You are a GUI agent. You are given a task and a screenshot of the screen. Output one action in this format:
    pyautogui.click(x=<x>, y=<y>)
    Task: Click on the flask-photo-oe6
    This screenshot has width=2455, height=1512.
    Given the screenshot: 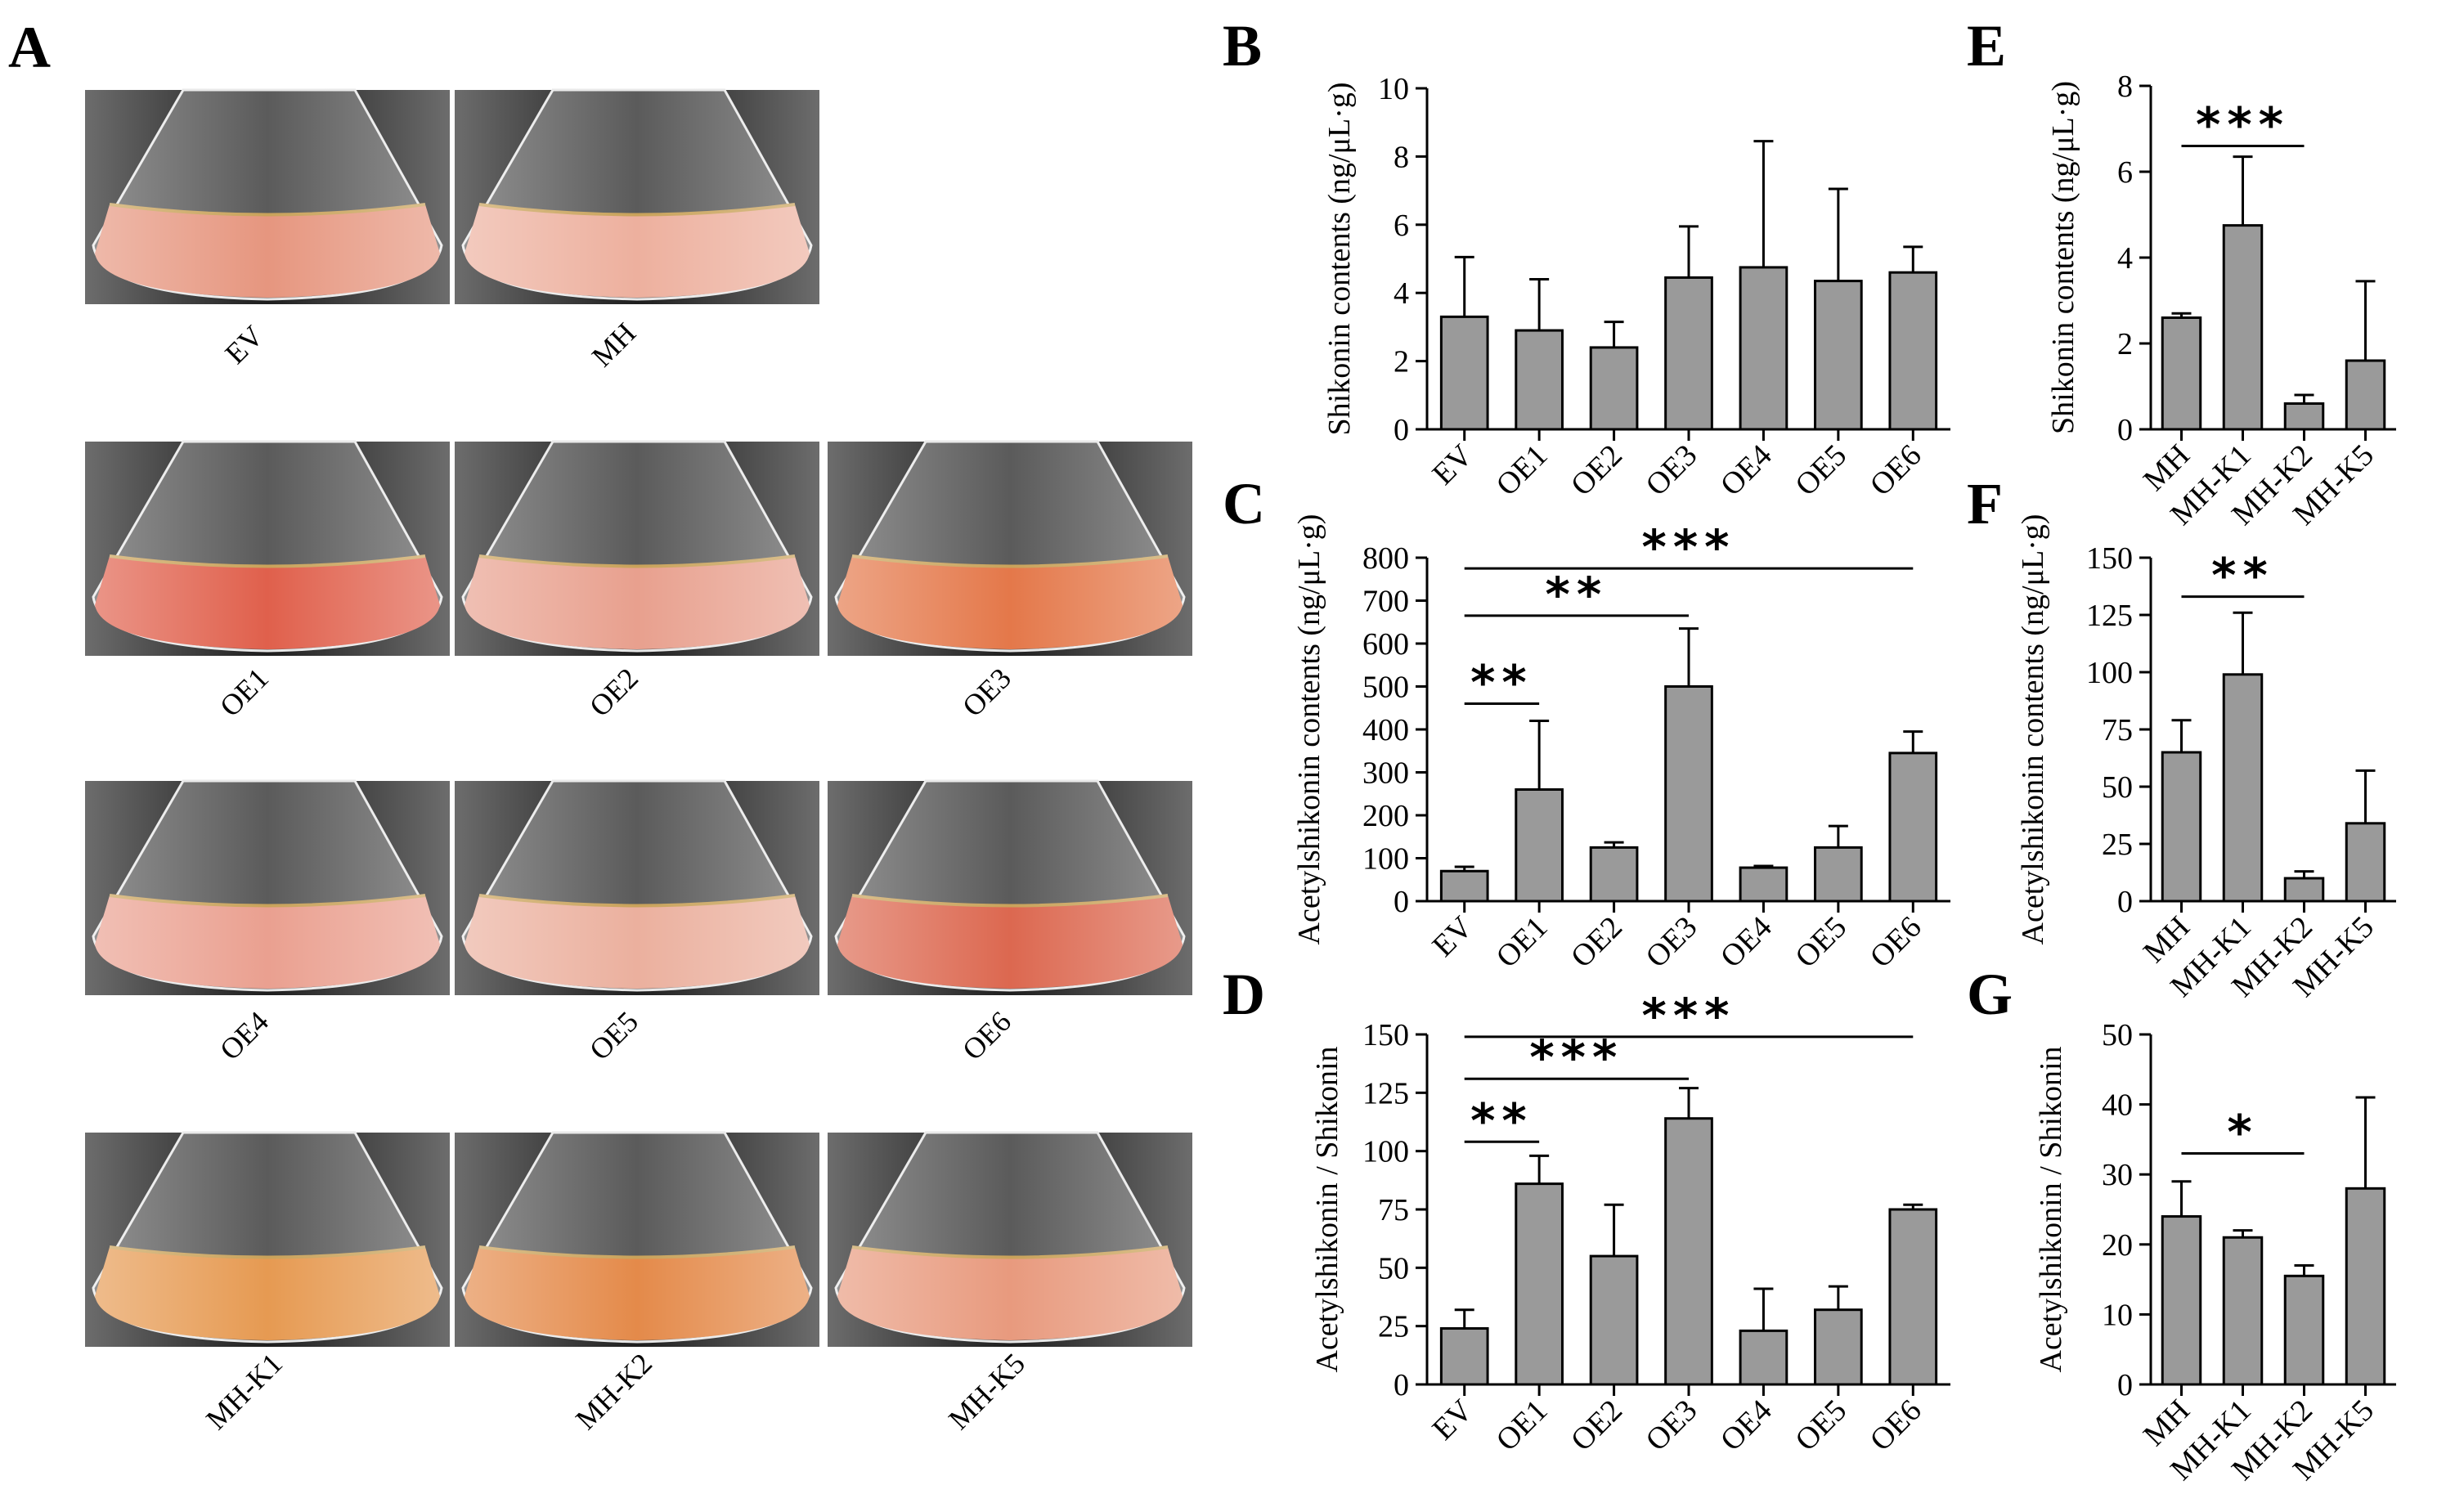 What is the action you would take?
    pyautogui.click(x=1010, y=887)
    